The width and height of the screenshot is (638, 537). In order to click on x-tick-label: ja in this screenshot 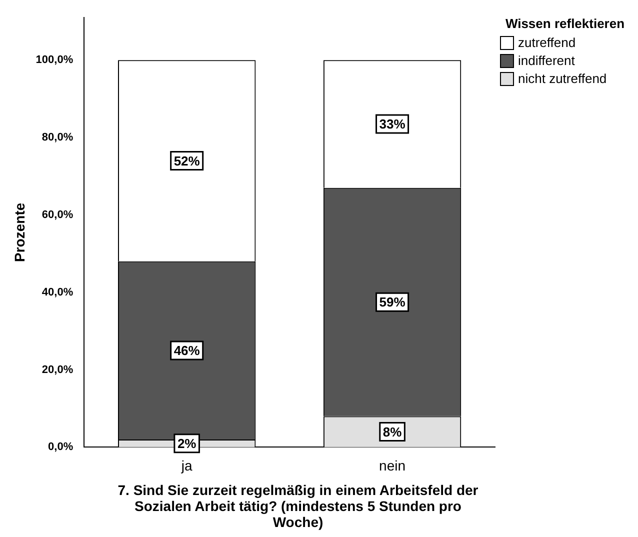, I will do `click(186, 465)`.